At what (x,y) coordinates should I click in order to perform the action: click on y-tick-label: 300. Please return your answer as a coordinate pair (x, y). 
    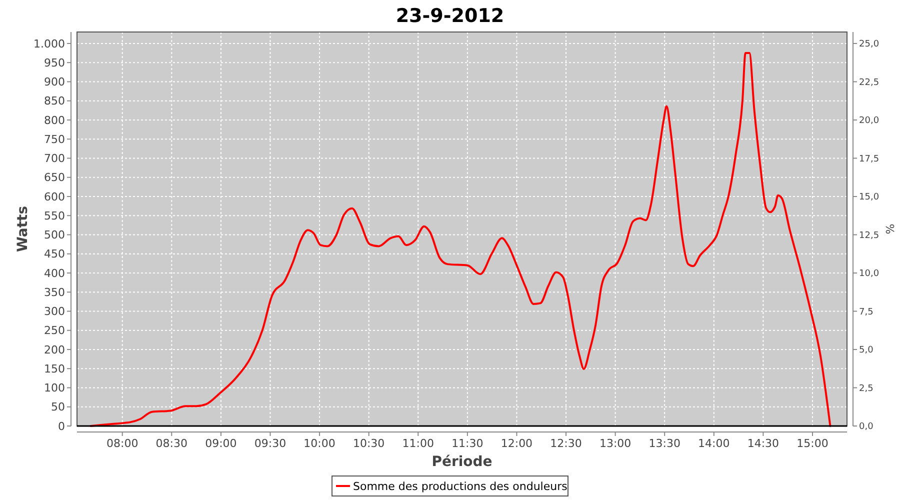
    Looking at the image, I should click on (54, 311).